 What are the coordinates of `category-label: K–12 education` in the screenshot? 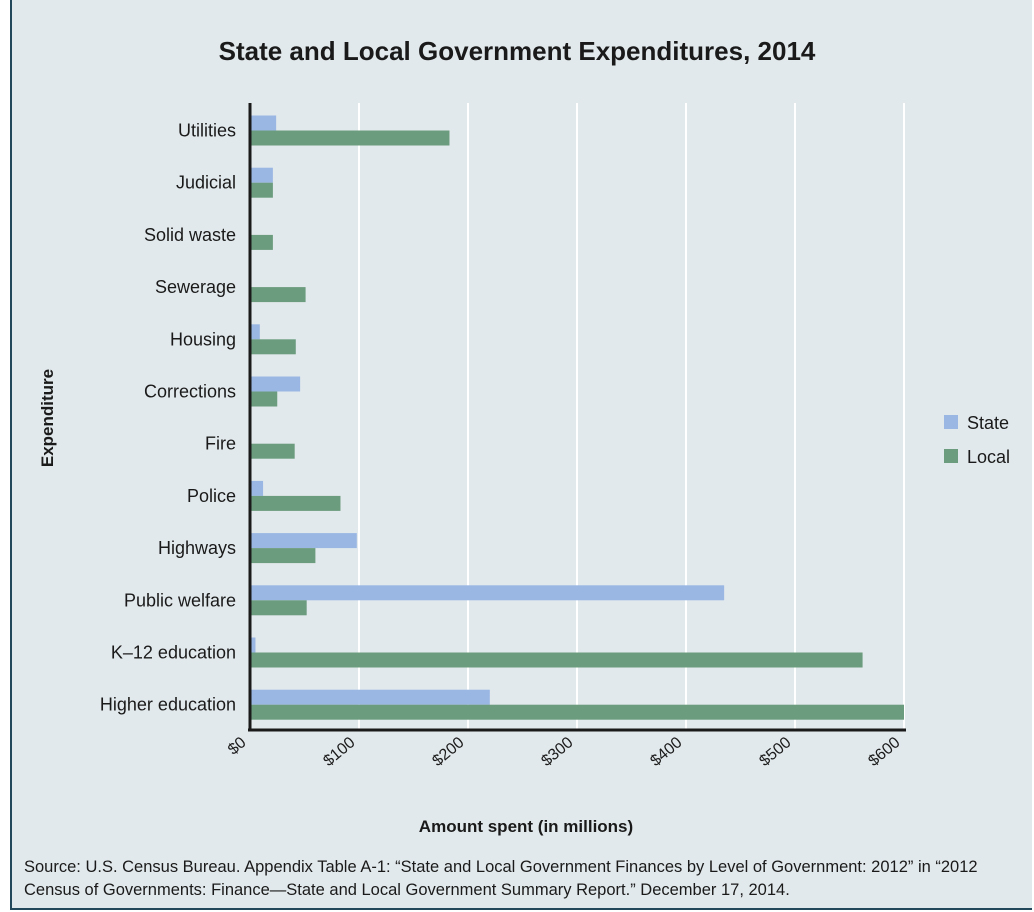 It's located at (173, 653).